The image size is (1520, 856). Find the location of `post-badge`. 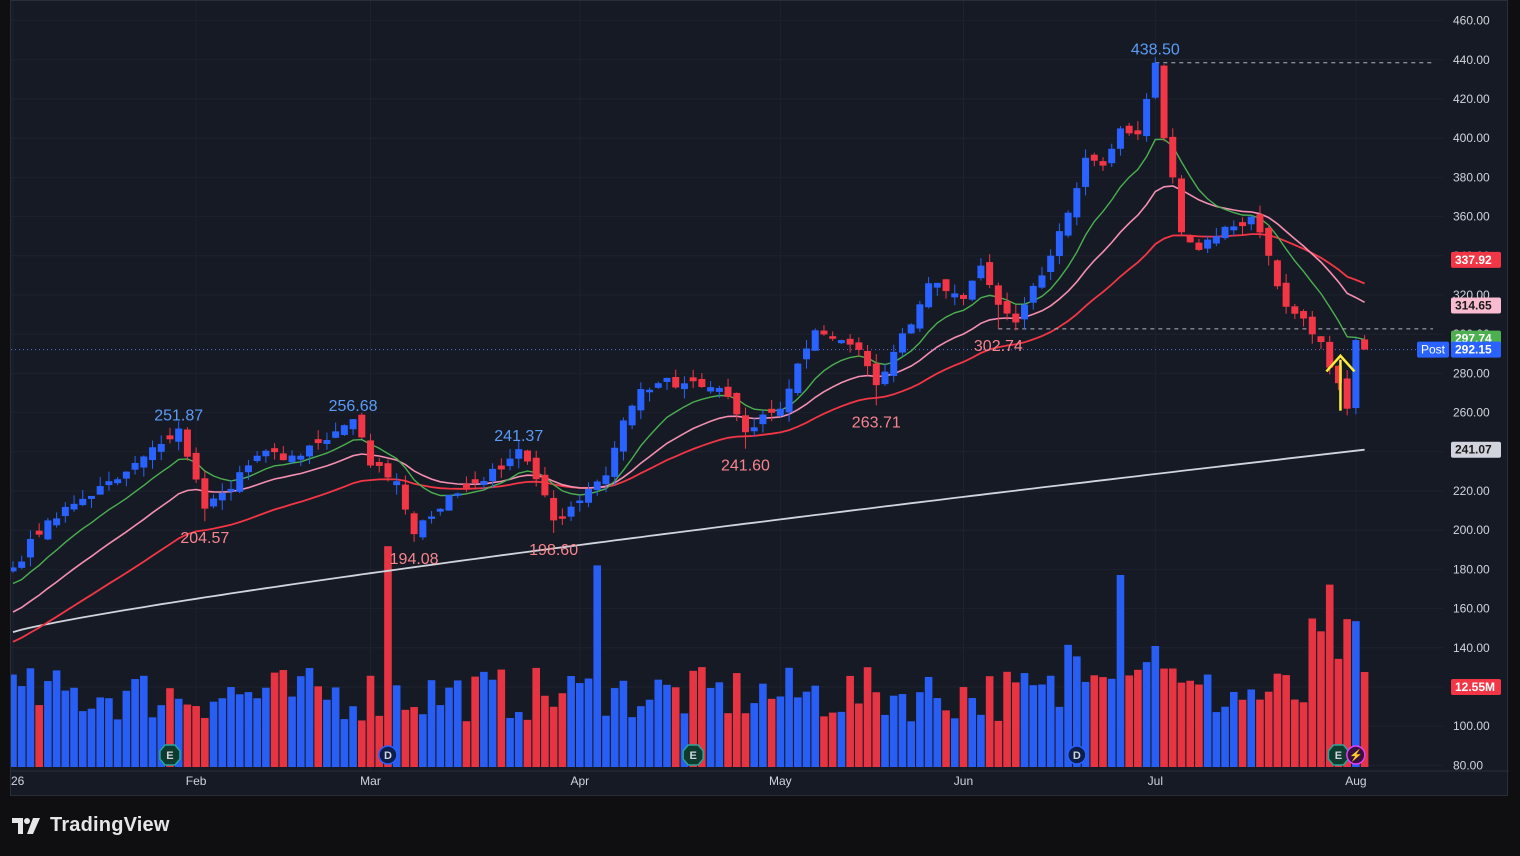

post-badge is located at coordinates (1433, 349).